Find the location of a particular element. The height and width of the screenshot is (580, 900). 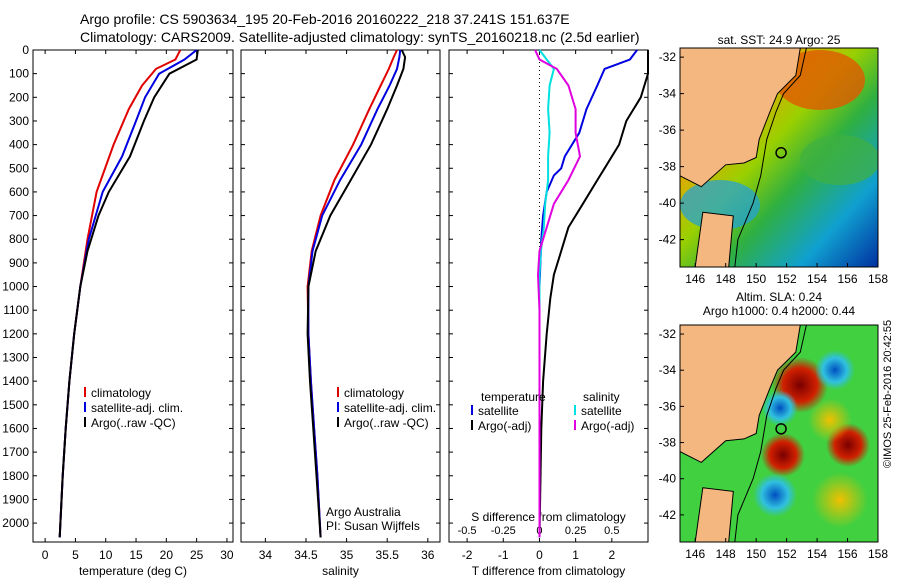

sla-map-frame is located at coordinates (779, 433).